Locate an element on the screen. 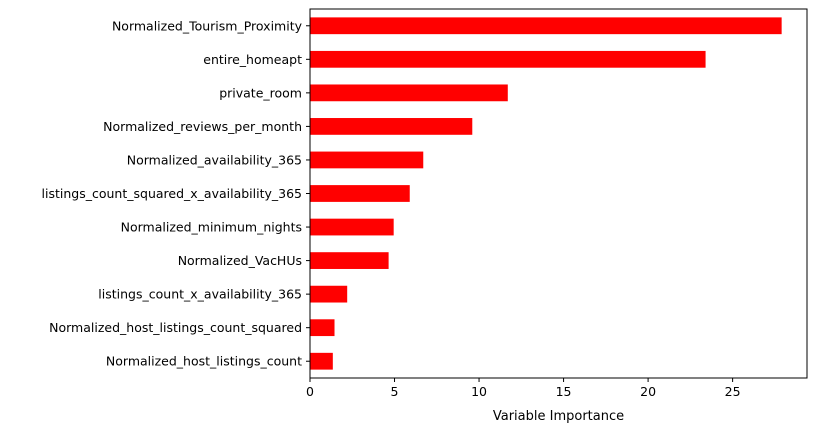 The width and height of the screenshot is (816, 432). y-tick-label: Normalized_Tourism_Proximity is located at coordinates (207, 25).